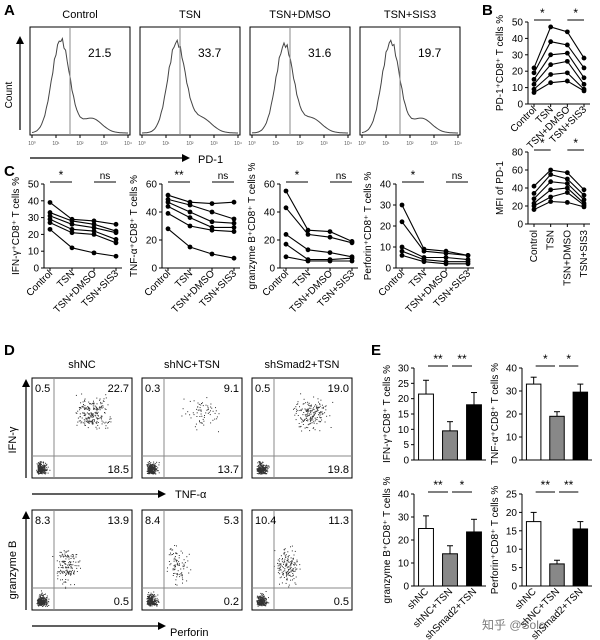  Describe the element at coordinates (386, 248) in the screenshot. I see `C4-ytick-label-1: 10` at that location.